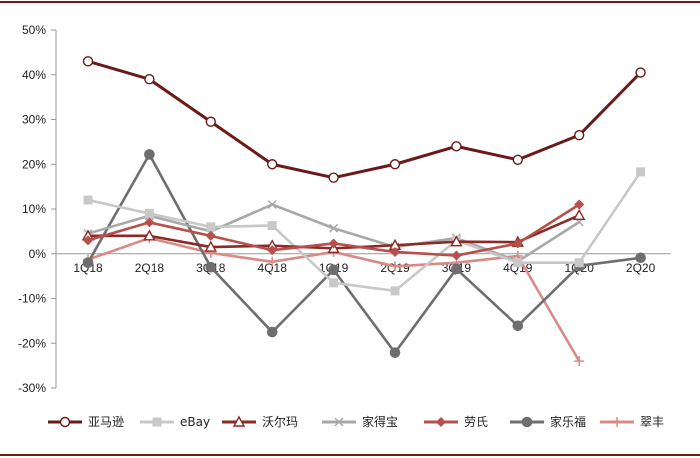 This screenshot has height=458, width=700. What do you see at coordinates (273, 268) in the screenshot?
I see `x-tick-label: 4Q18` at bounding box center [273, 268].